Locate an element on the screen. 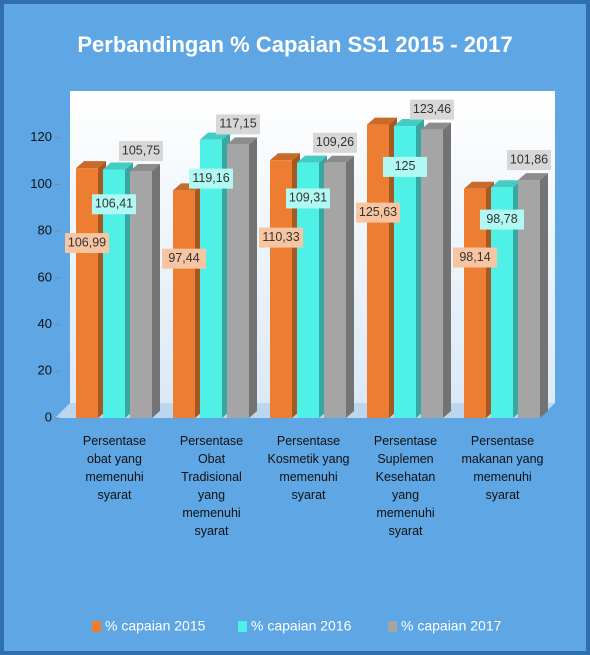 Image resolution: width=590 pixels, height=655 pixels. data-label: 101,86 is located at coordinates (529, 159).